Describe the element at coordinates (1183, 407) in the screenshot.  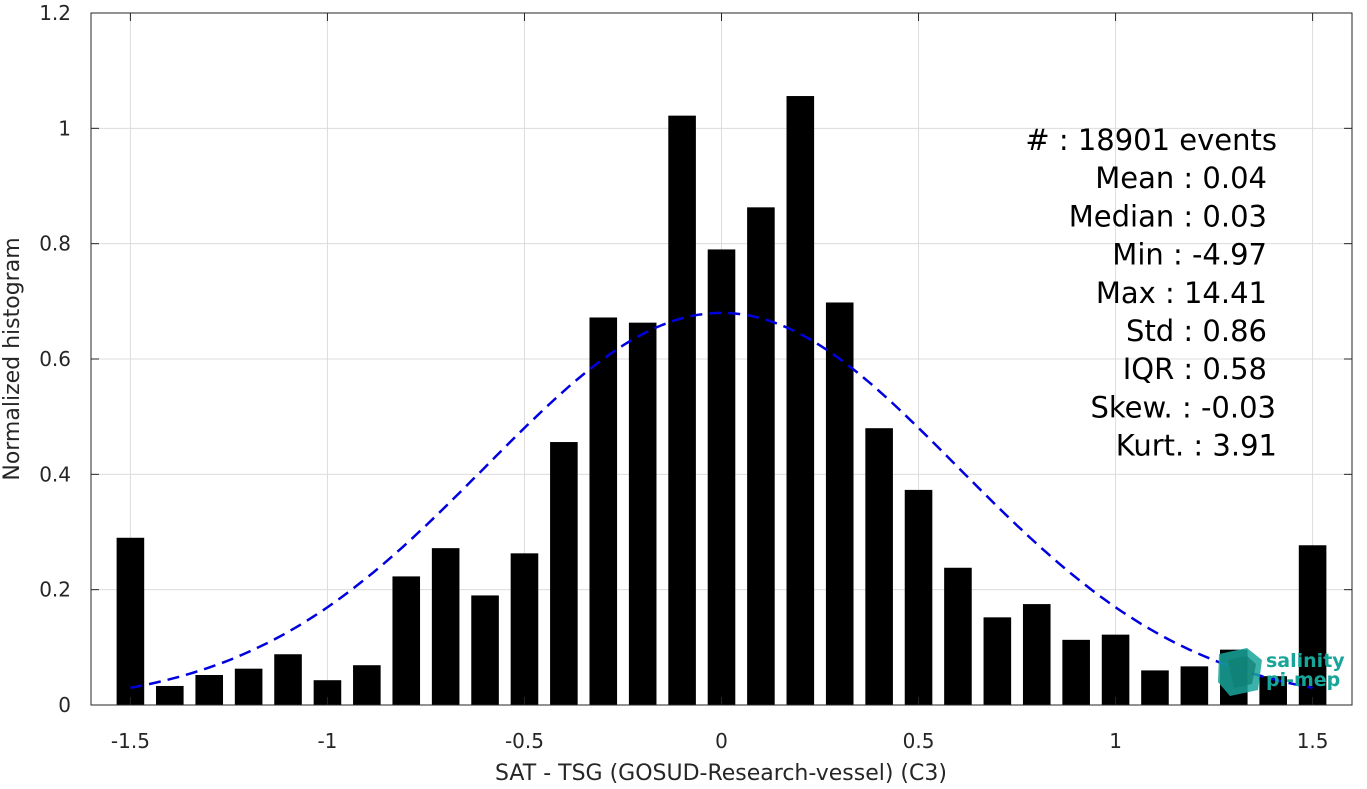
I see `stat-line: Skew. : -0.03` at that location.